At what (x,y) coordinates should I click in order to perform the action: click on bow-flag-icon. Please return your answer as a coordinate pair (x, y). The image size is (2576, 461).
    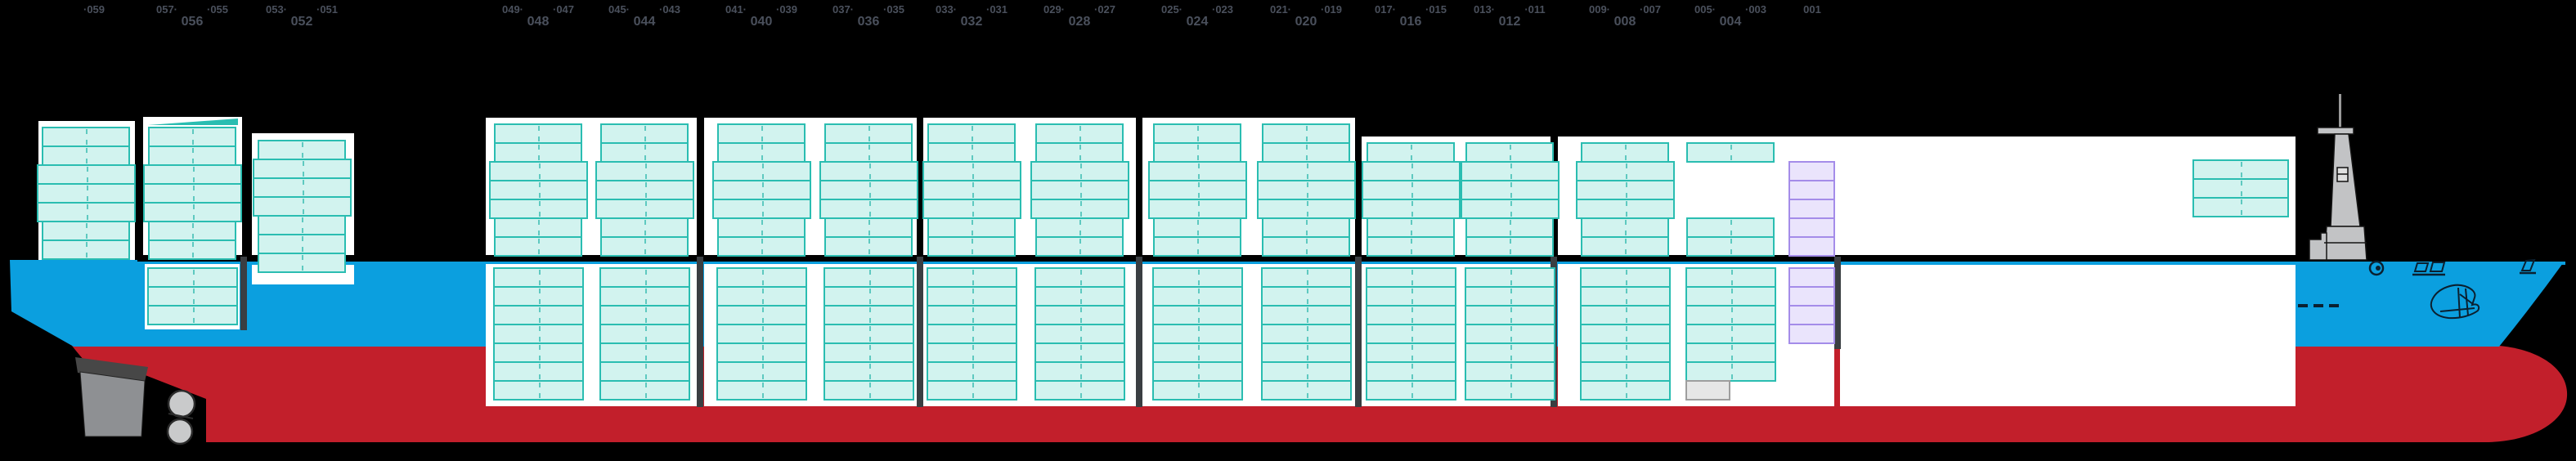
    Looking at the image, I should click on (2528, 266).